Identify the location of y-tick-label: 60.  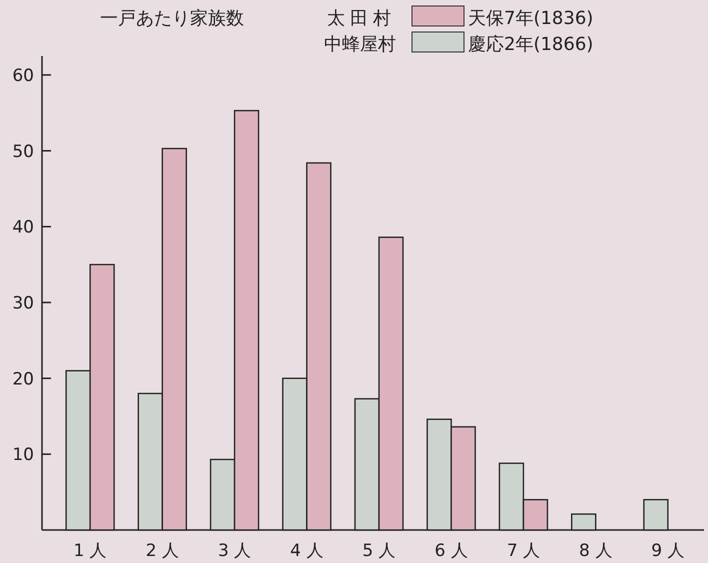
(23, 76).